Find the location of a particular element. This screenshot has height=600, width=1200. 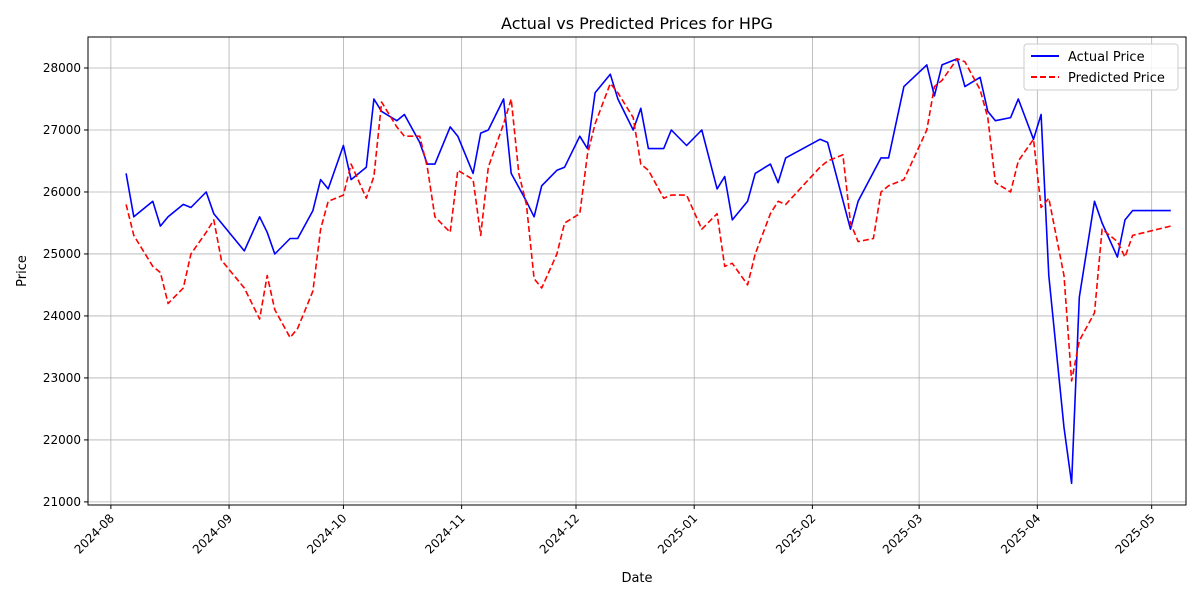

y-tick-label: 26000 is located at coordinates (62, 192).